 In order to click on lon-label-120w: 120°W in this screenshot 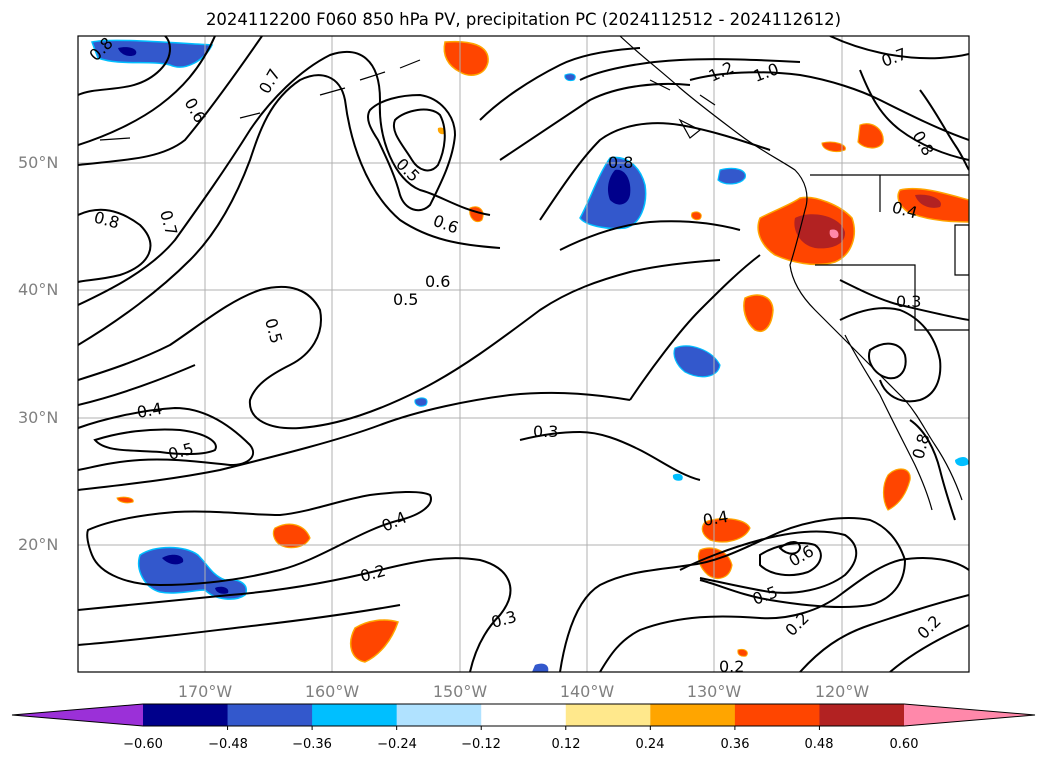, I will do `click(842, 691)`.